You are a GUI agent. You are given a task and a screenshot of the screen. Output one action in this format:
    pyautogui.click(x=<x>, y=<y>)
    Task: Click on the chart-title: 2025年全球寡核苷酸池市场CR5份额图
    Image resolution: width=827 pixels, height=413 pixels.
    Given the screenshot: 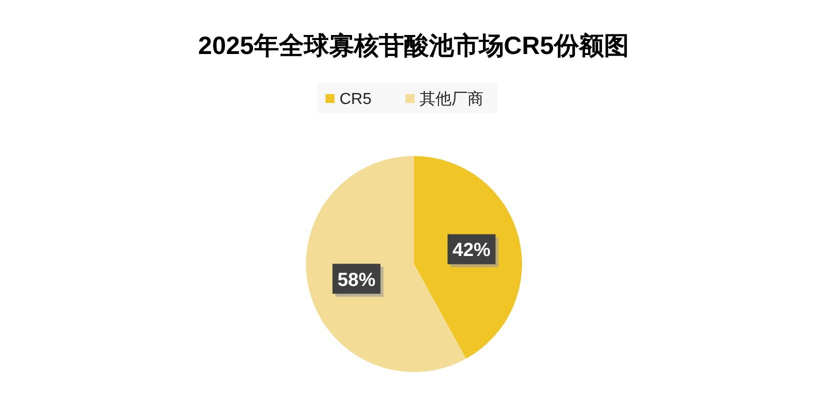 What is the action you would take?
    pyautogui.click(x=413, y=46)
    